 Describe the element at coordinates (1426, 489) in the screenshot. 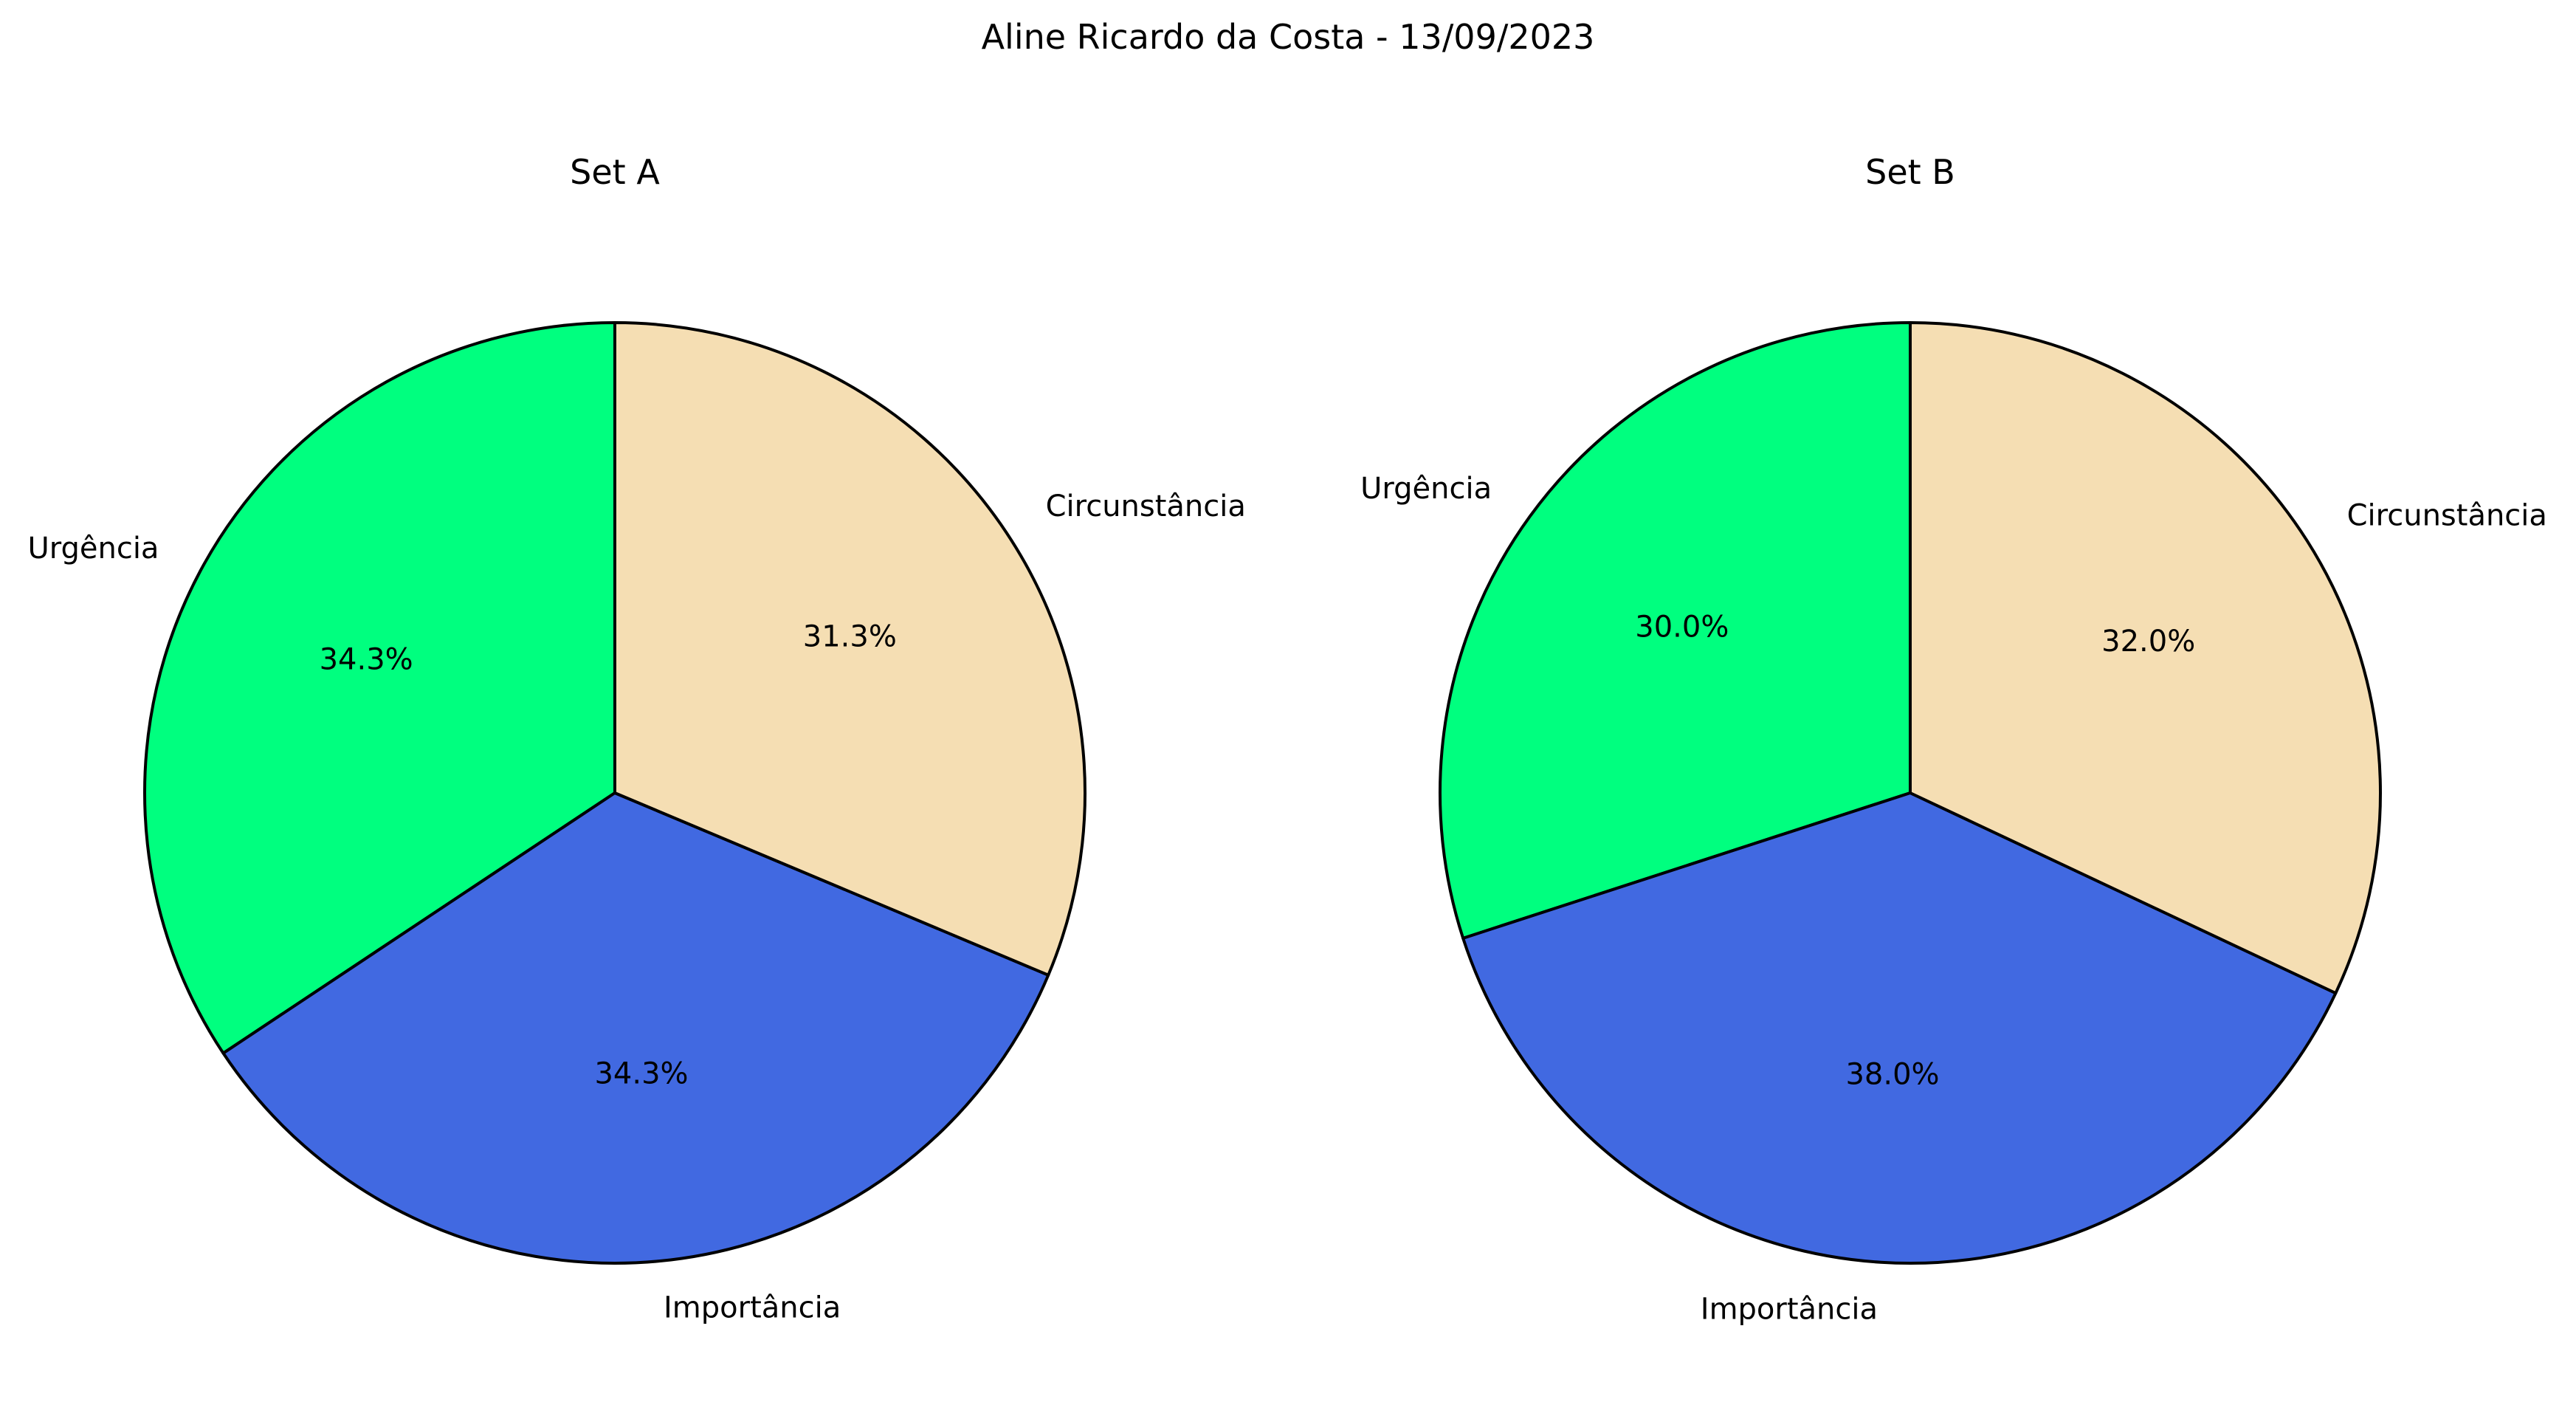

I see `category-label-urgencia-set-b: Urgência` at that location.